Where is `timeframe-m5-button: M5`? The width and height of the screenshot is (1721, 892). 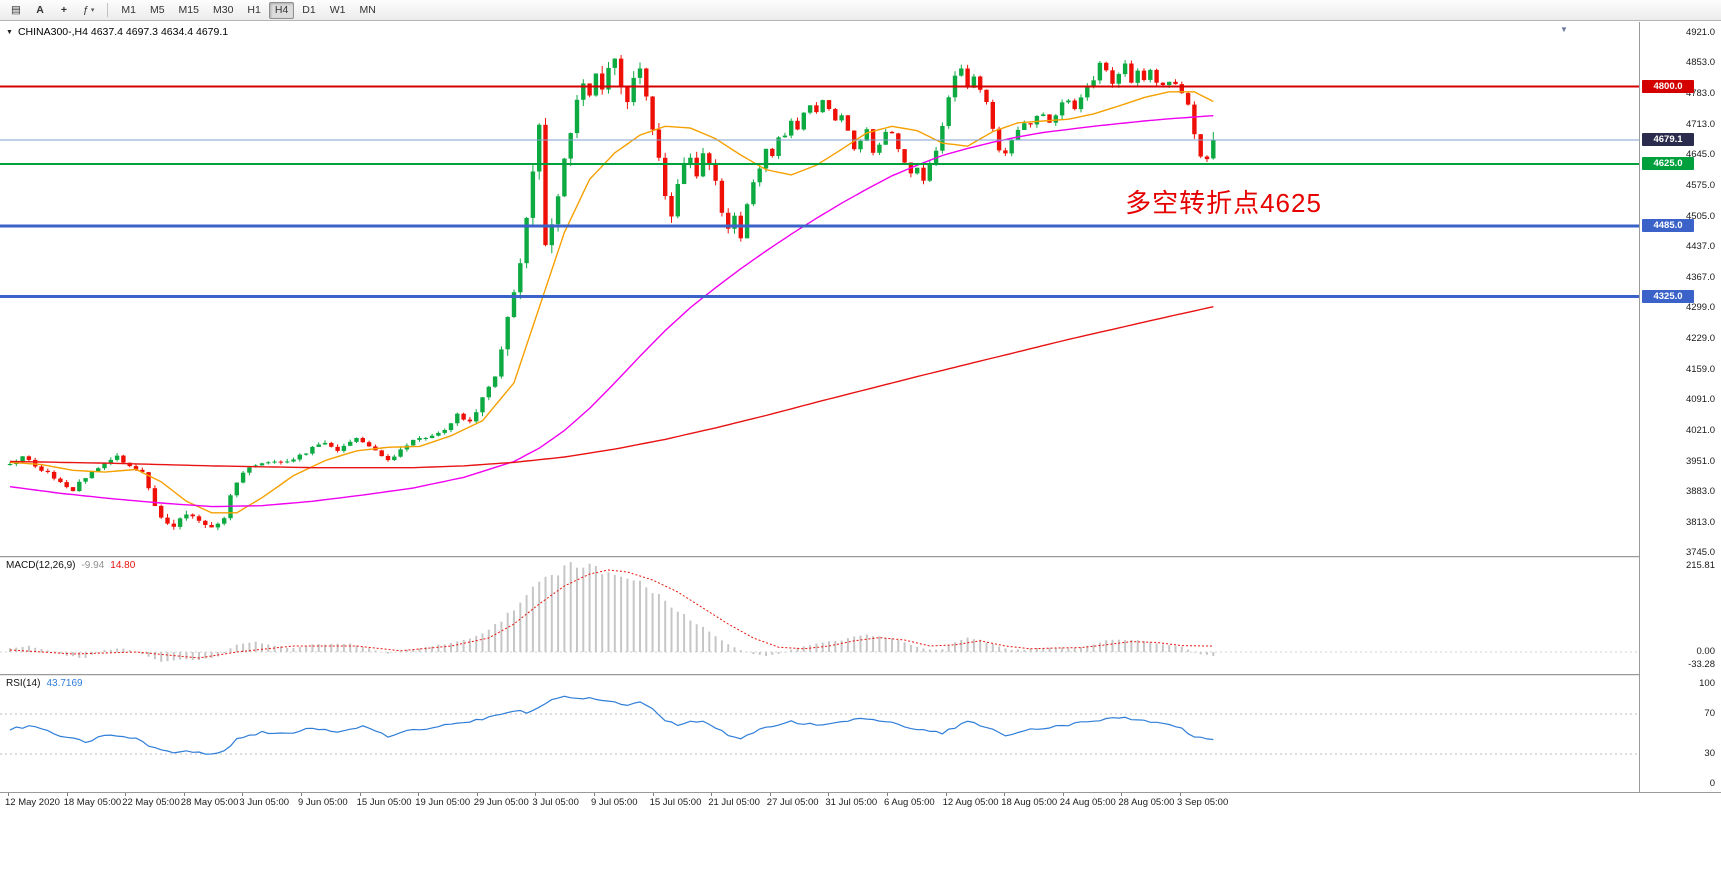 timeframe-m5-button: M5 is located at coordinates (157, 10).